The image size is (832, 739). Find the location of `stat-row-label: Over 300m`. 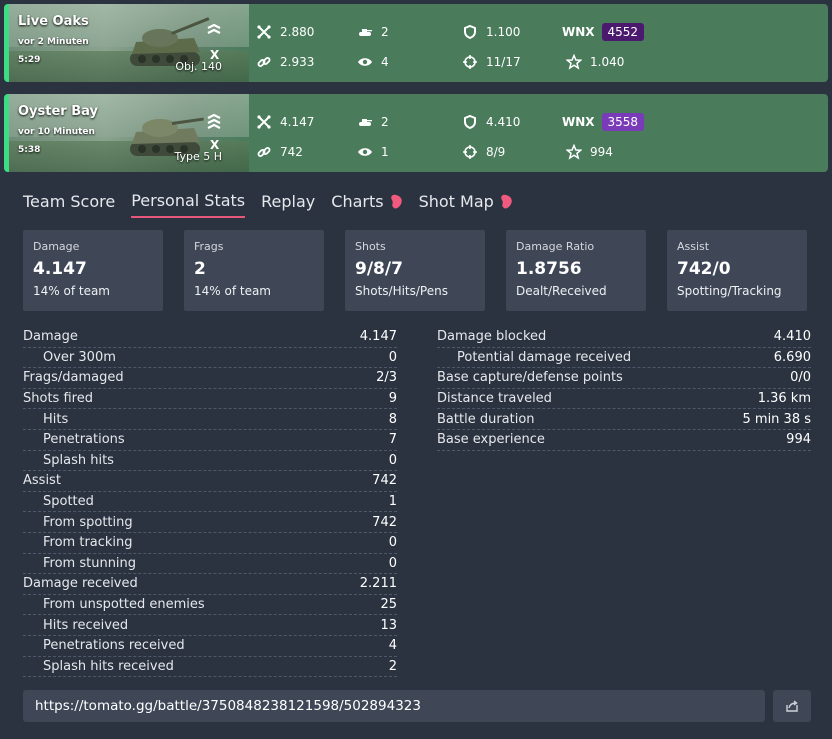

stat-row-label: Over 300m is located at coordinates (79, 357).